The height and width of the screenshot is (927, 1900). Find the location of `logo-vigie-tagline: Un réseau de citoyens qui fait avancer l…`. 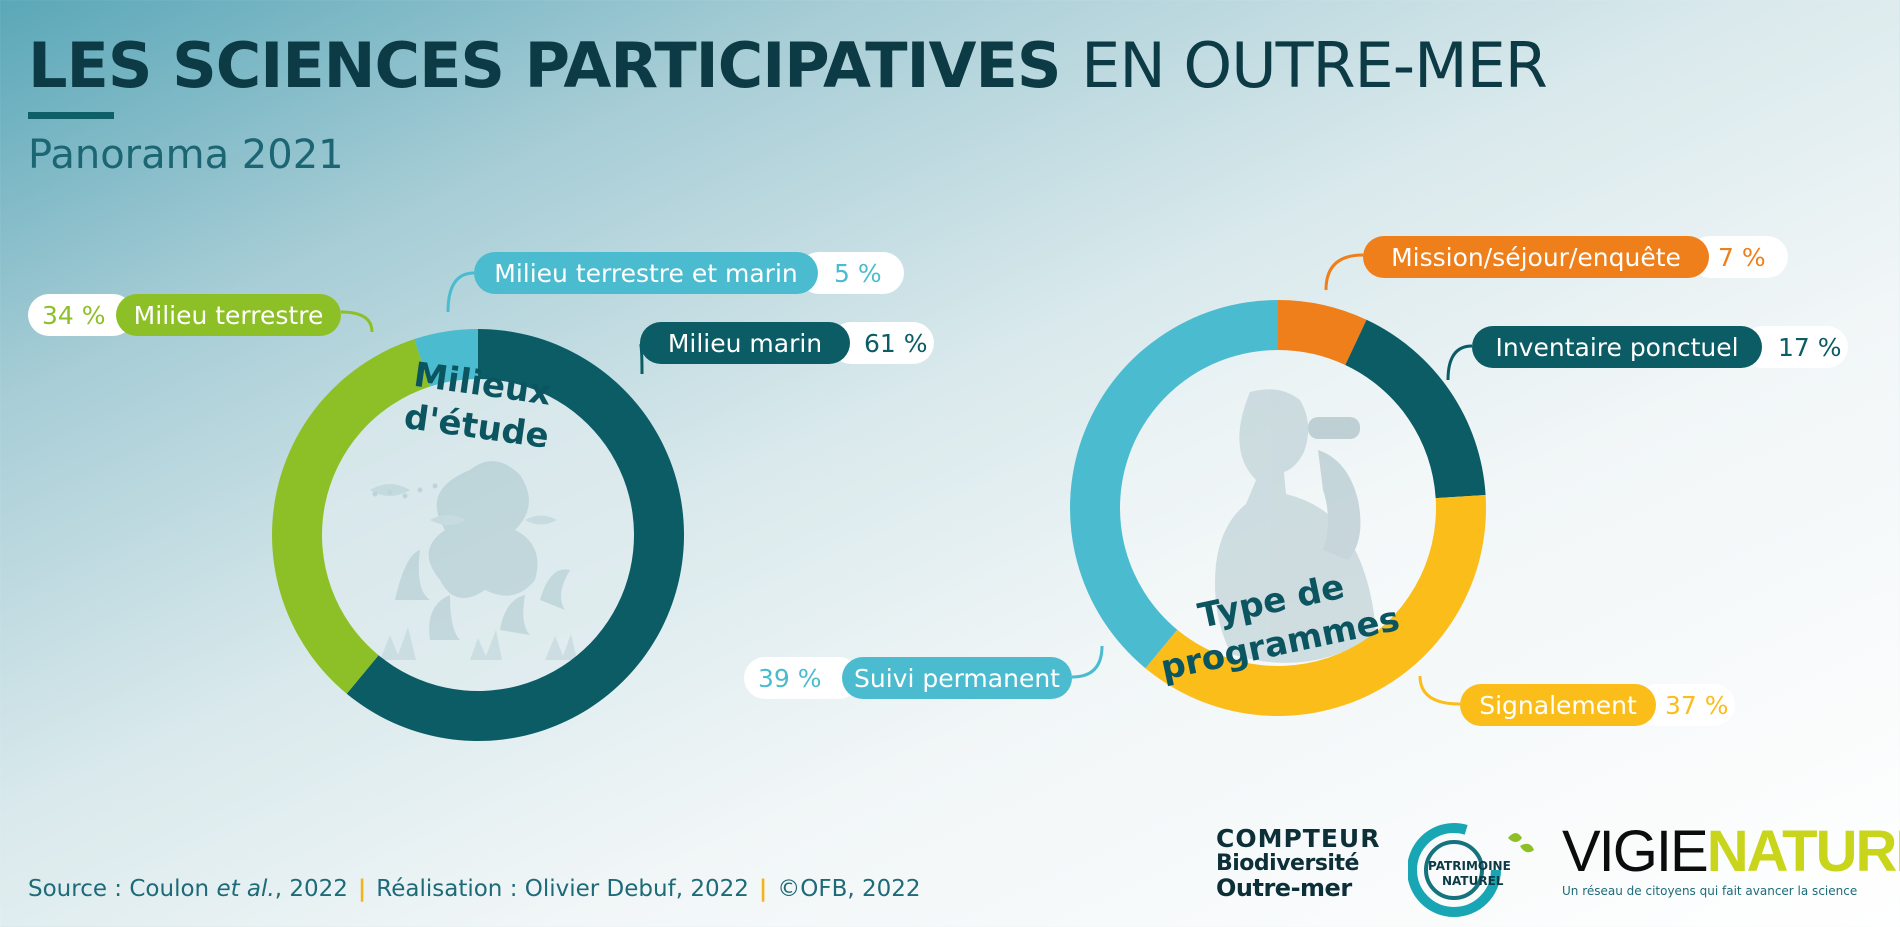

logo-vigie-tagline: Un réseau de citoyens qui fait avancer l… is located at coordinates (1710, 891).